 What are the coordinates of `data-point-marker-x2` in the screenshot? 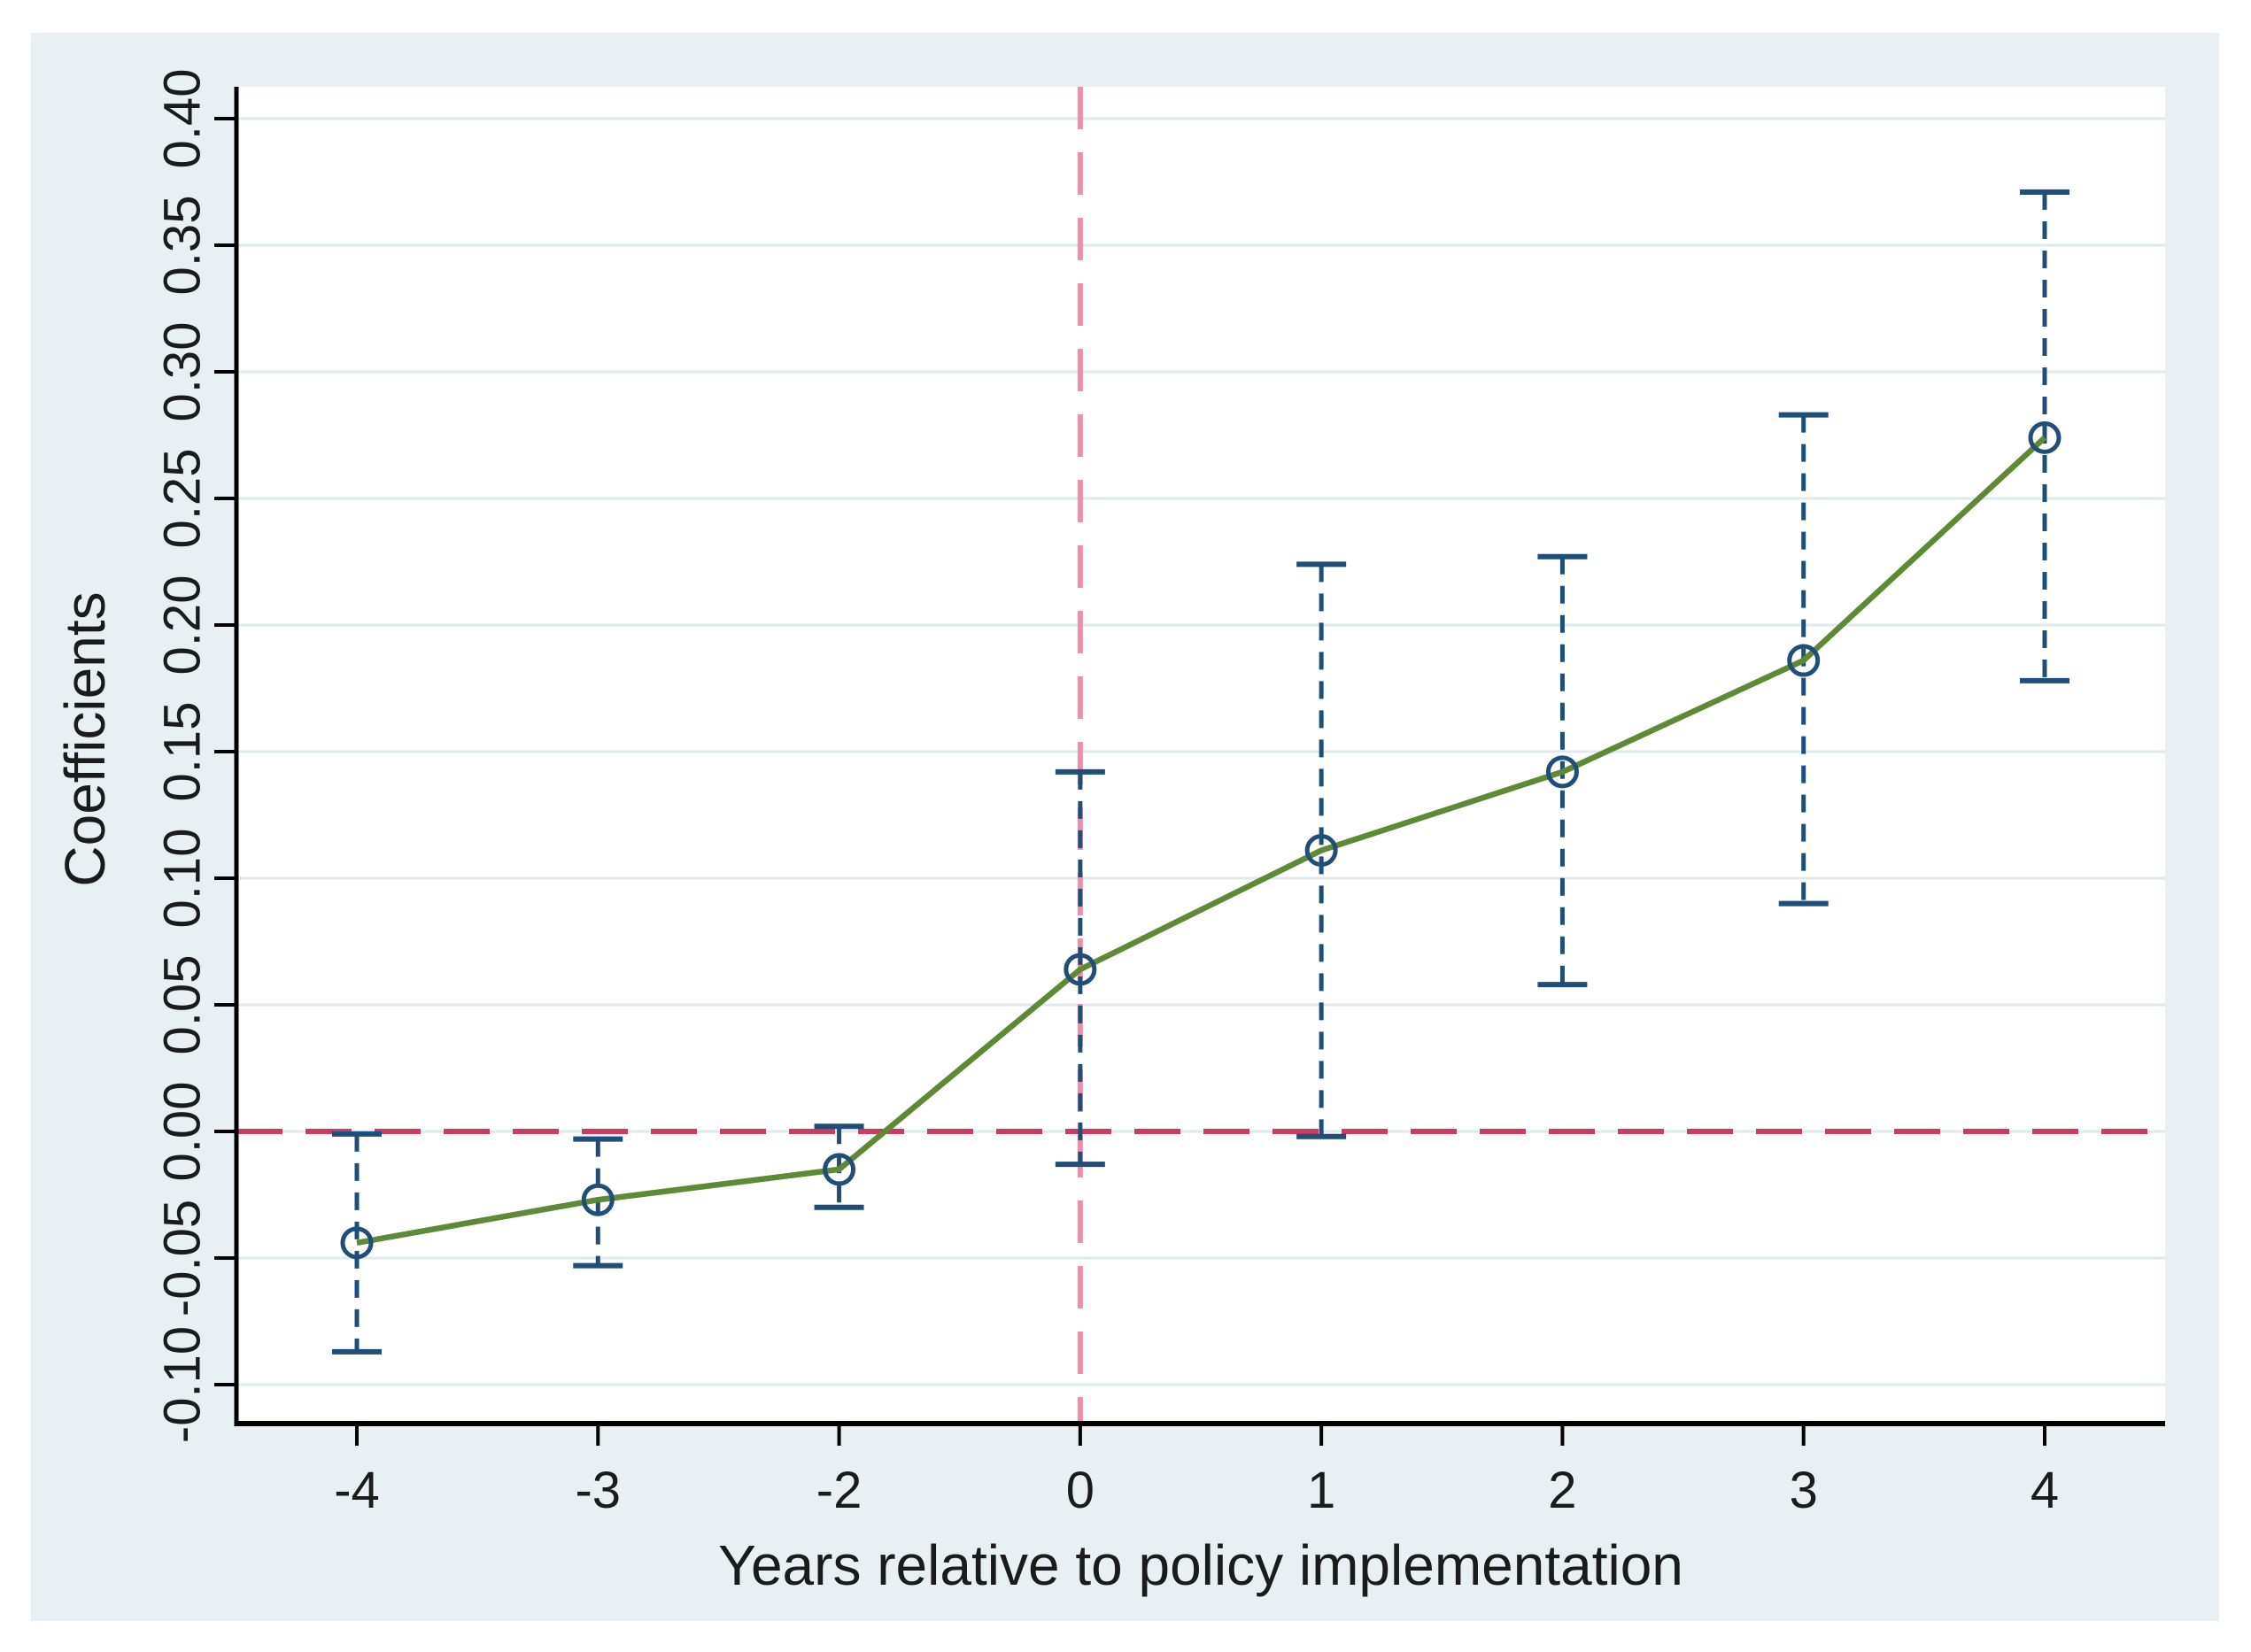 It's located at (1562, 772).